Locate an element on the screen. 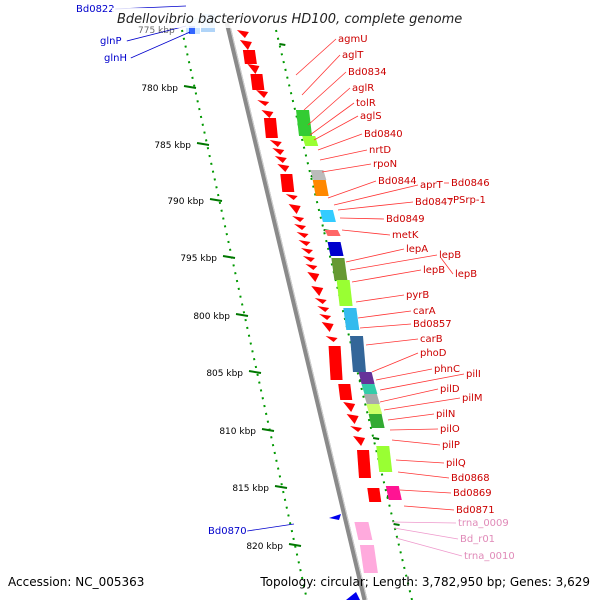 This screenshot has height=600, width=600. gene-label-psrp-1: PSrp-1 is located at coordinates (469, 200).